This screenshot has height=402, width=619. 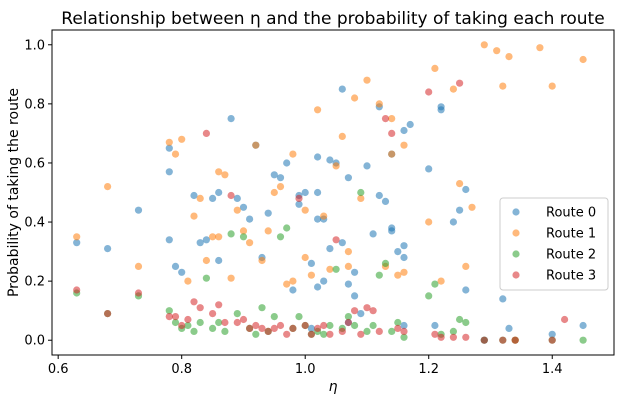 I want to click on legend-marker, so click(x=516, y=212).